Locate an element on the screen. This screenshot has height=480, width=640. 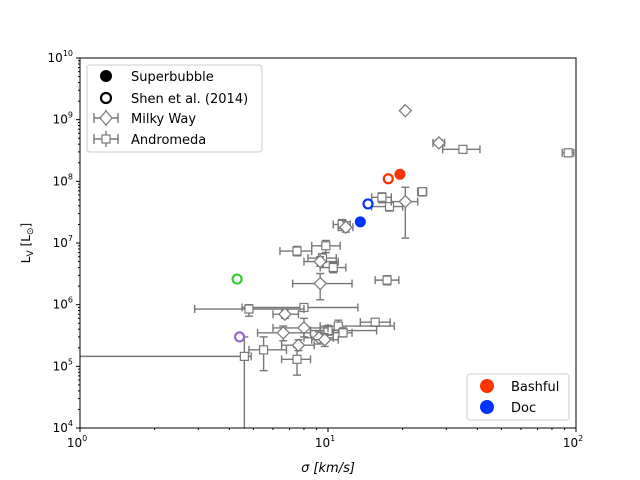
legend-label-milky-way: Milky Way is located at coordinates (163, 119).